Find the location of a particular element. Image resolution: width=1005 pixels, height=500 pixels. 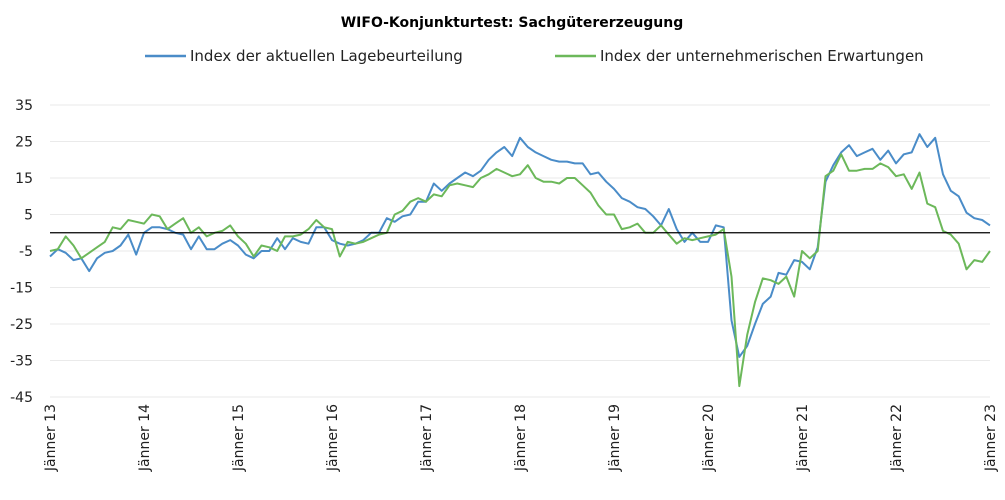

chart-title: WIFO-Konjunkturtest: Sachgütererzeugung is located at coordinates (512, 23).